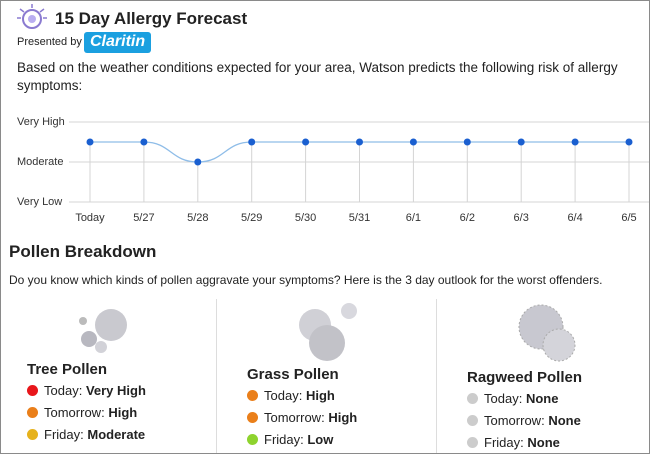 The height and width of the screenshot is (454, 650). What do you see at coordinates (293, 374) in the screenshot?
I see `pollen-name: Grass Pollen` at bounding box center [293, 374].